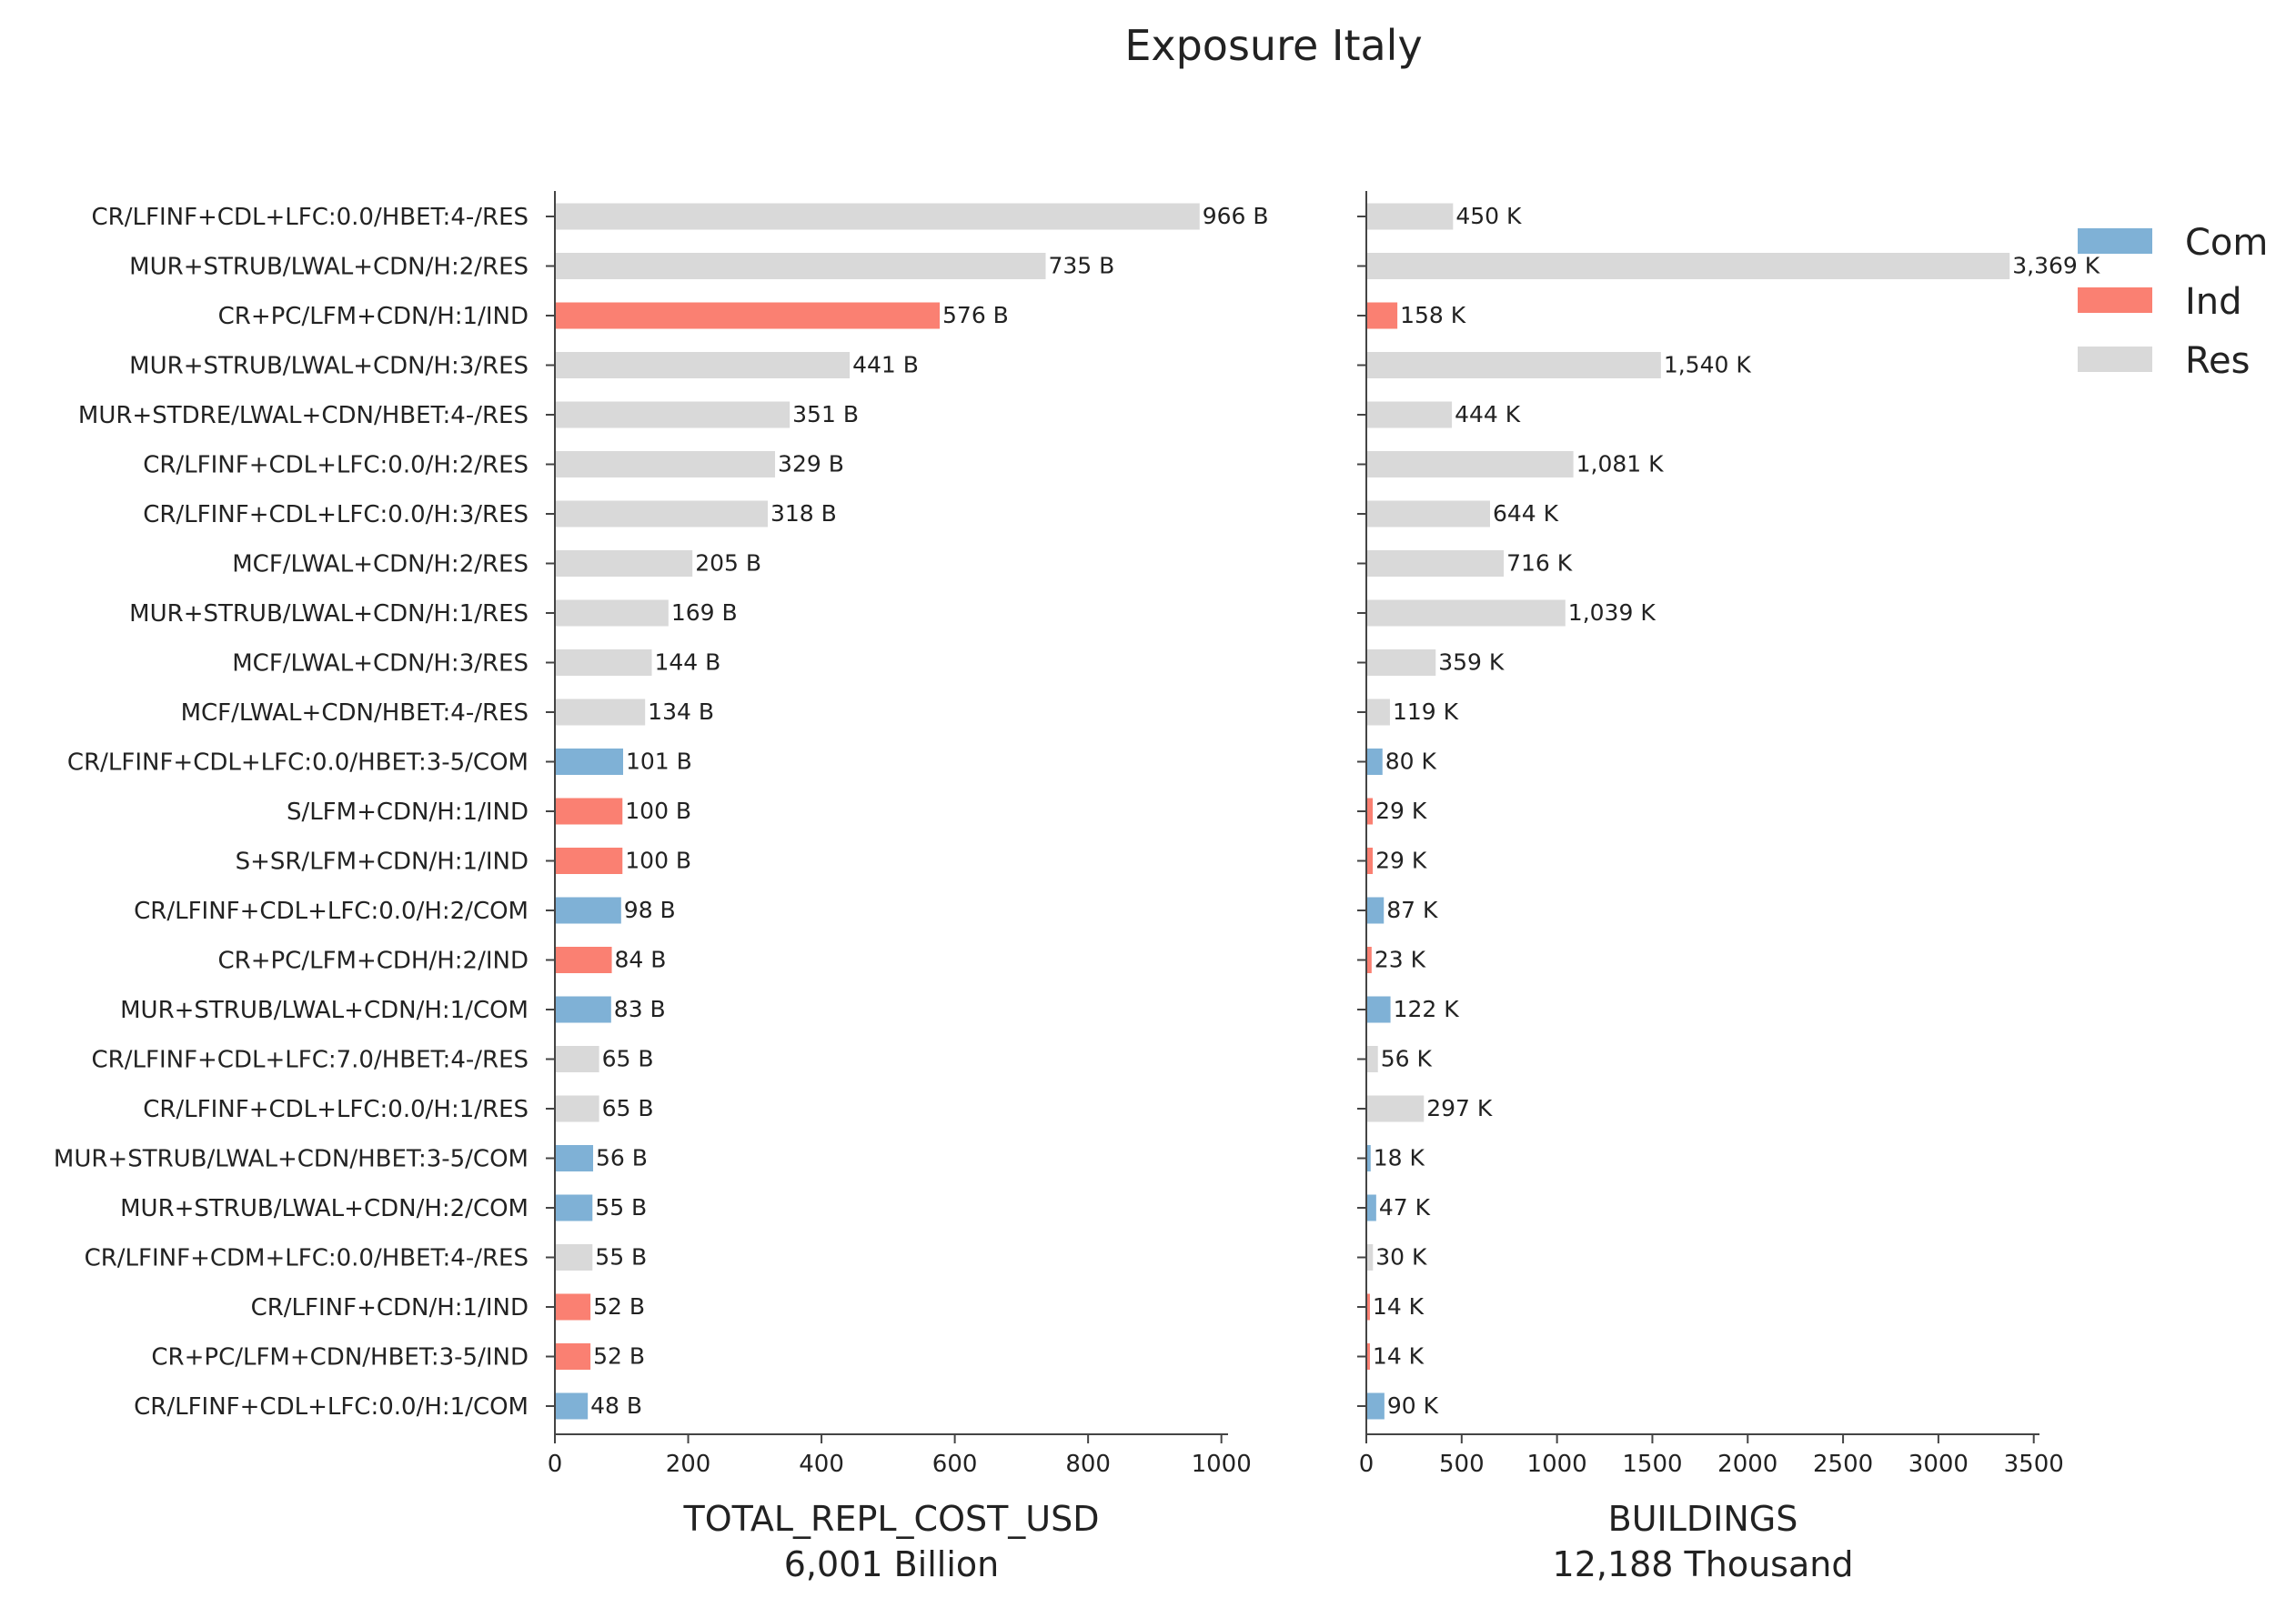 This screenshot has width=2296, height=1608. I want to click on cost-value-label: 351 B, so click(825, 414).